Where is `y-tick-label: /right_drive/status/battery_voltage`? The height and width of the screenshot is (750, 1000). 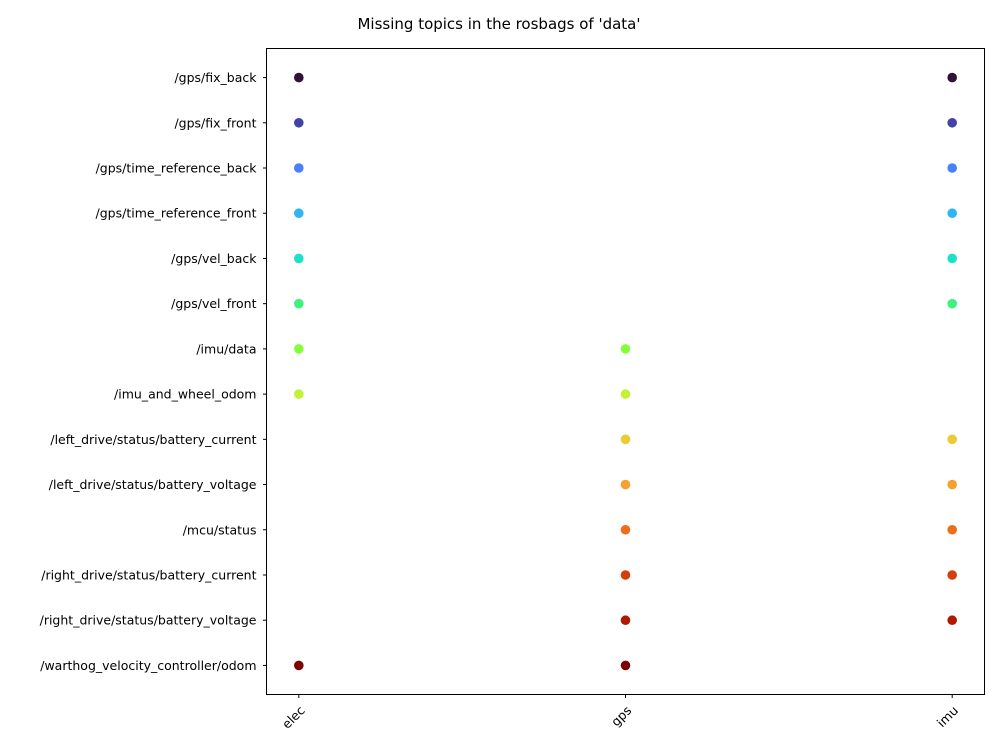
y-tick-label: /right_drive/status/battery_voltage is located at coordinates (148, 620).